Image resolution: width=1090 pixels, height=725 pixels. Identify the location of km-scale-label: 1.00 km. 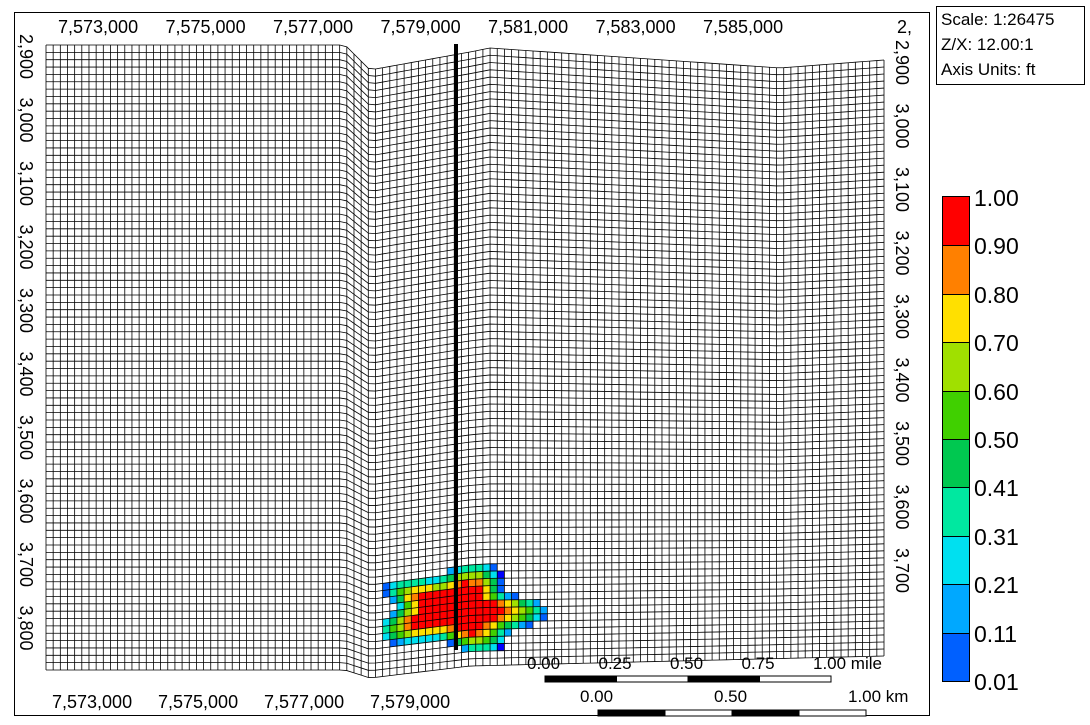
(878, 696).